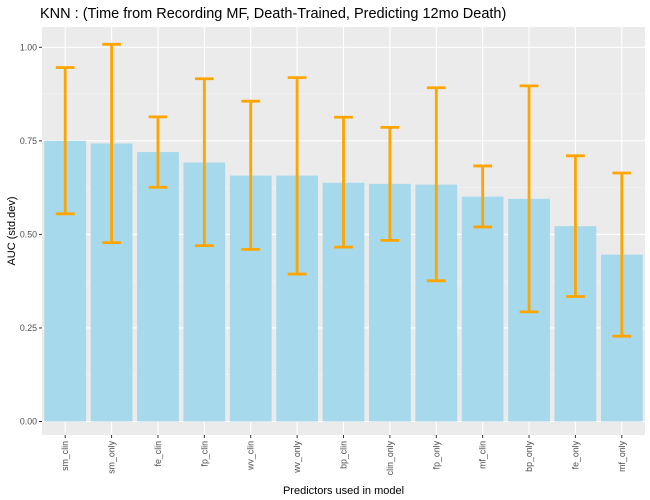 This screenshot has width=650, height=500. What do you see at coordinates (251, 175) in the screenshot?
I see `error-bar-wv_clin` at bounding box center [251, 175].